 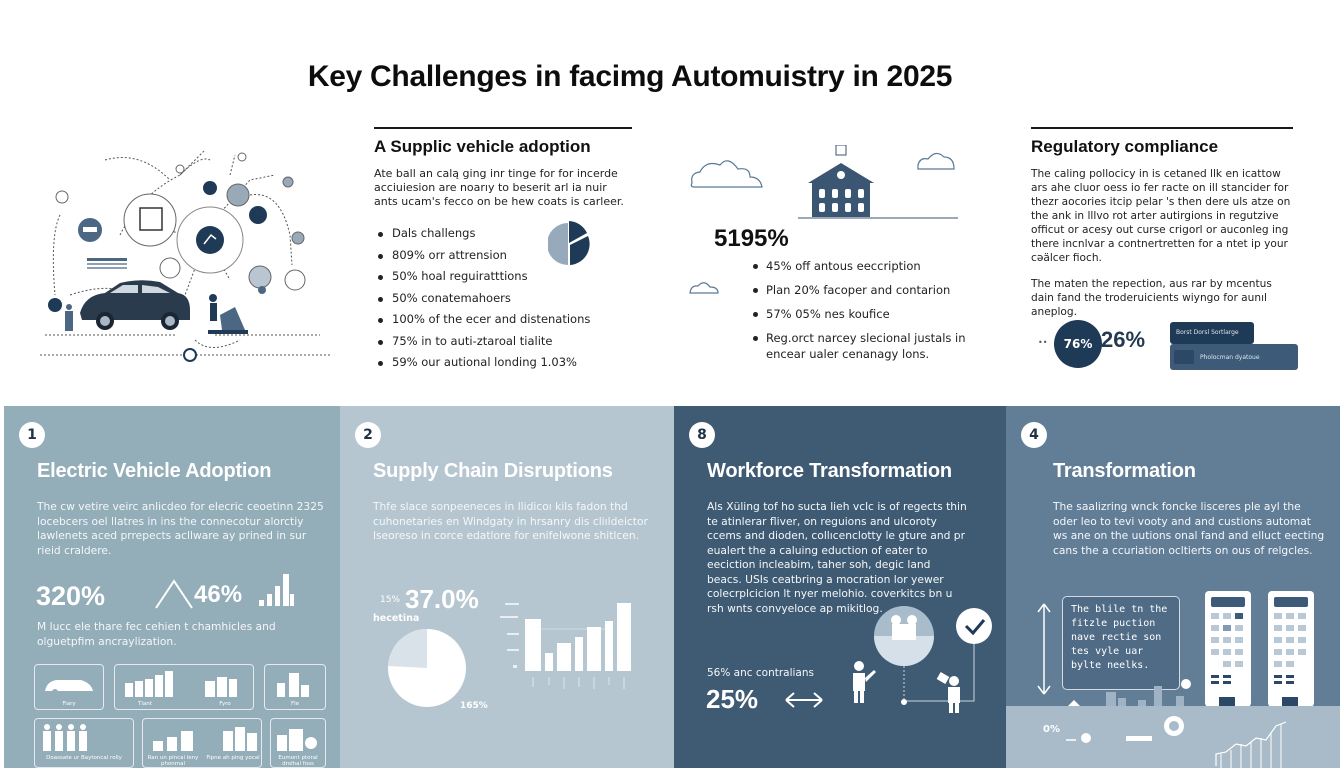 What do you see at coordinates (482, 146) in the screenshot?
I see `section-heading: A Supplic vehicle adoption` at bounding box center [482, 146].